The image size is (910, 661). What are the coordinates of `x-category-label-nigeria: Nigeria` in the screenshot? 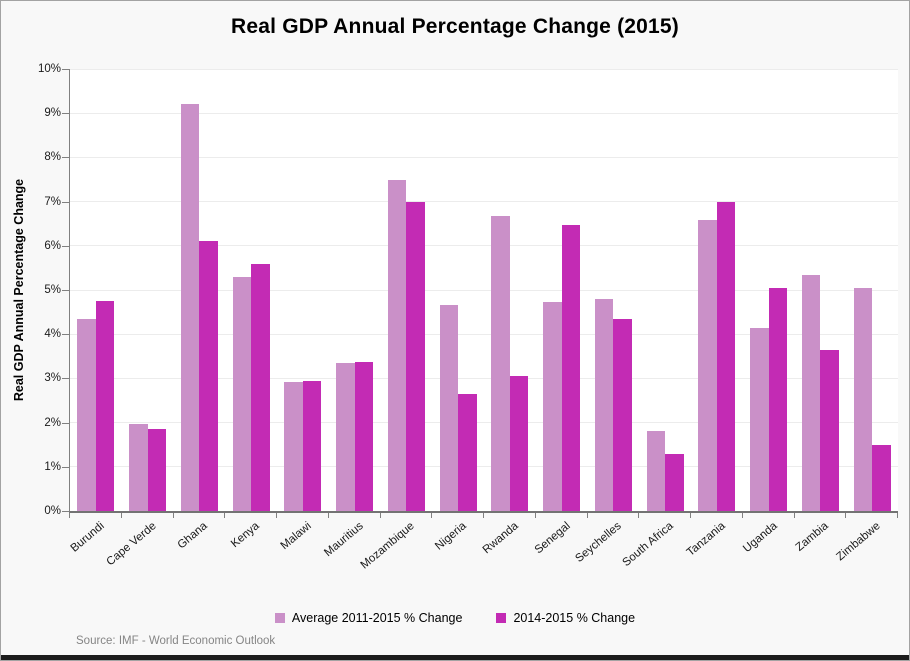 It's located at (451, 536).